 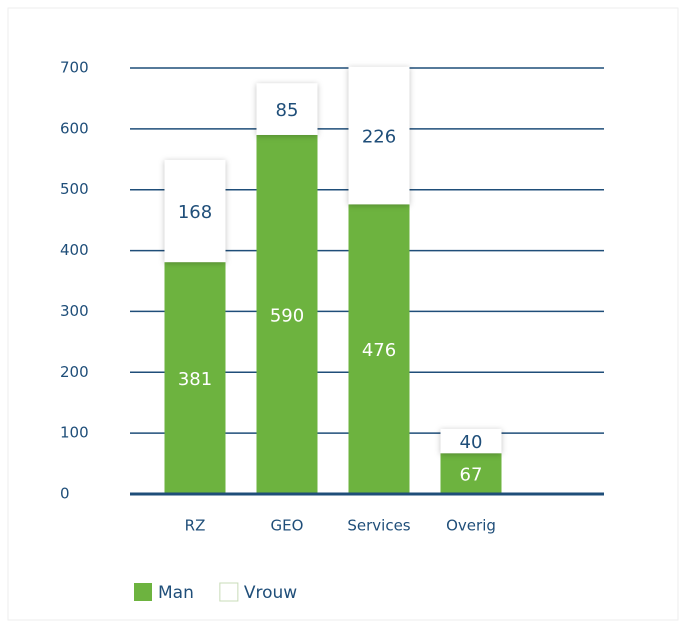 I want to click on y-tick-label: 500, so click(x=74, y=189).